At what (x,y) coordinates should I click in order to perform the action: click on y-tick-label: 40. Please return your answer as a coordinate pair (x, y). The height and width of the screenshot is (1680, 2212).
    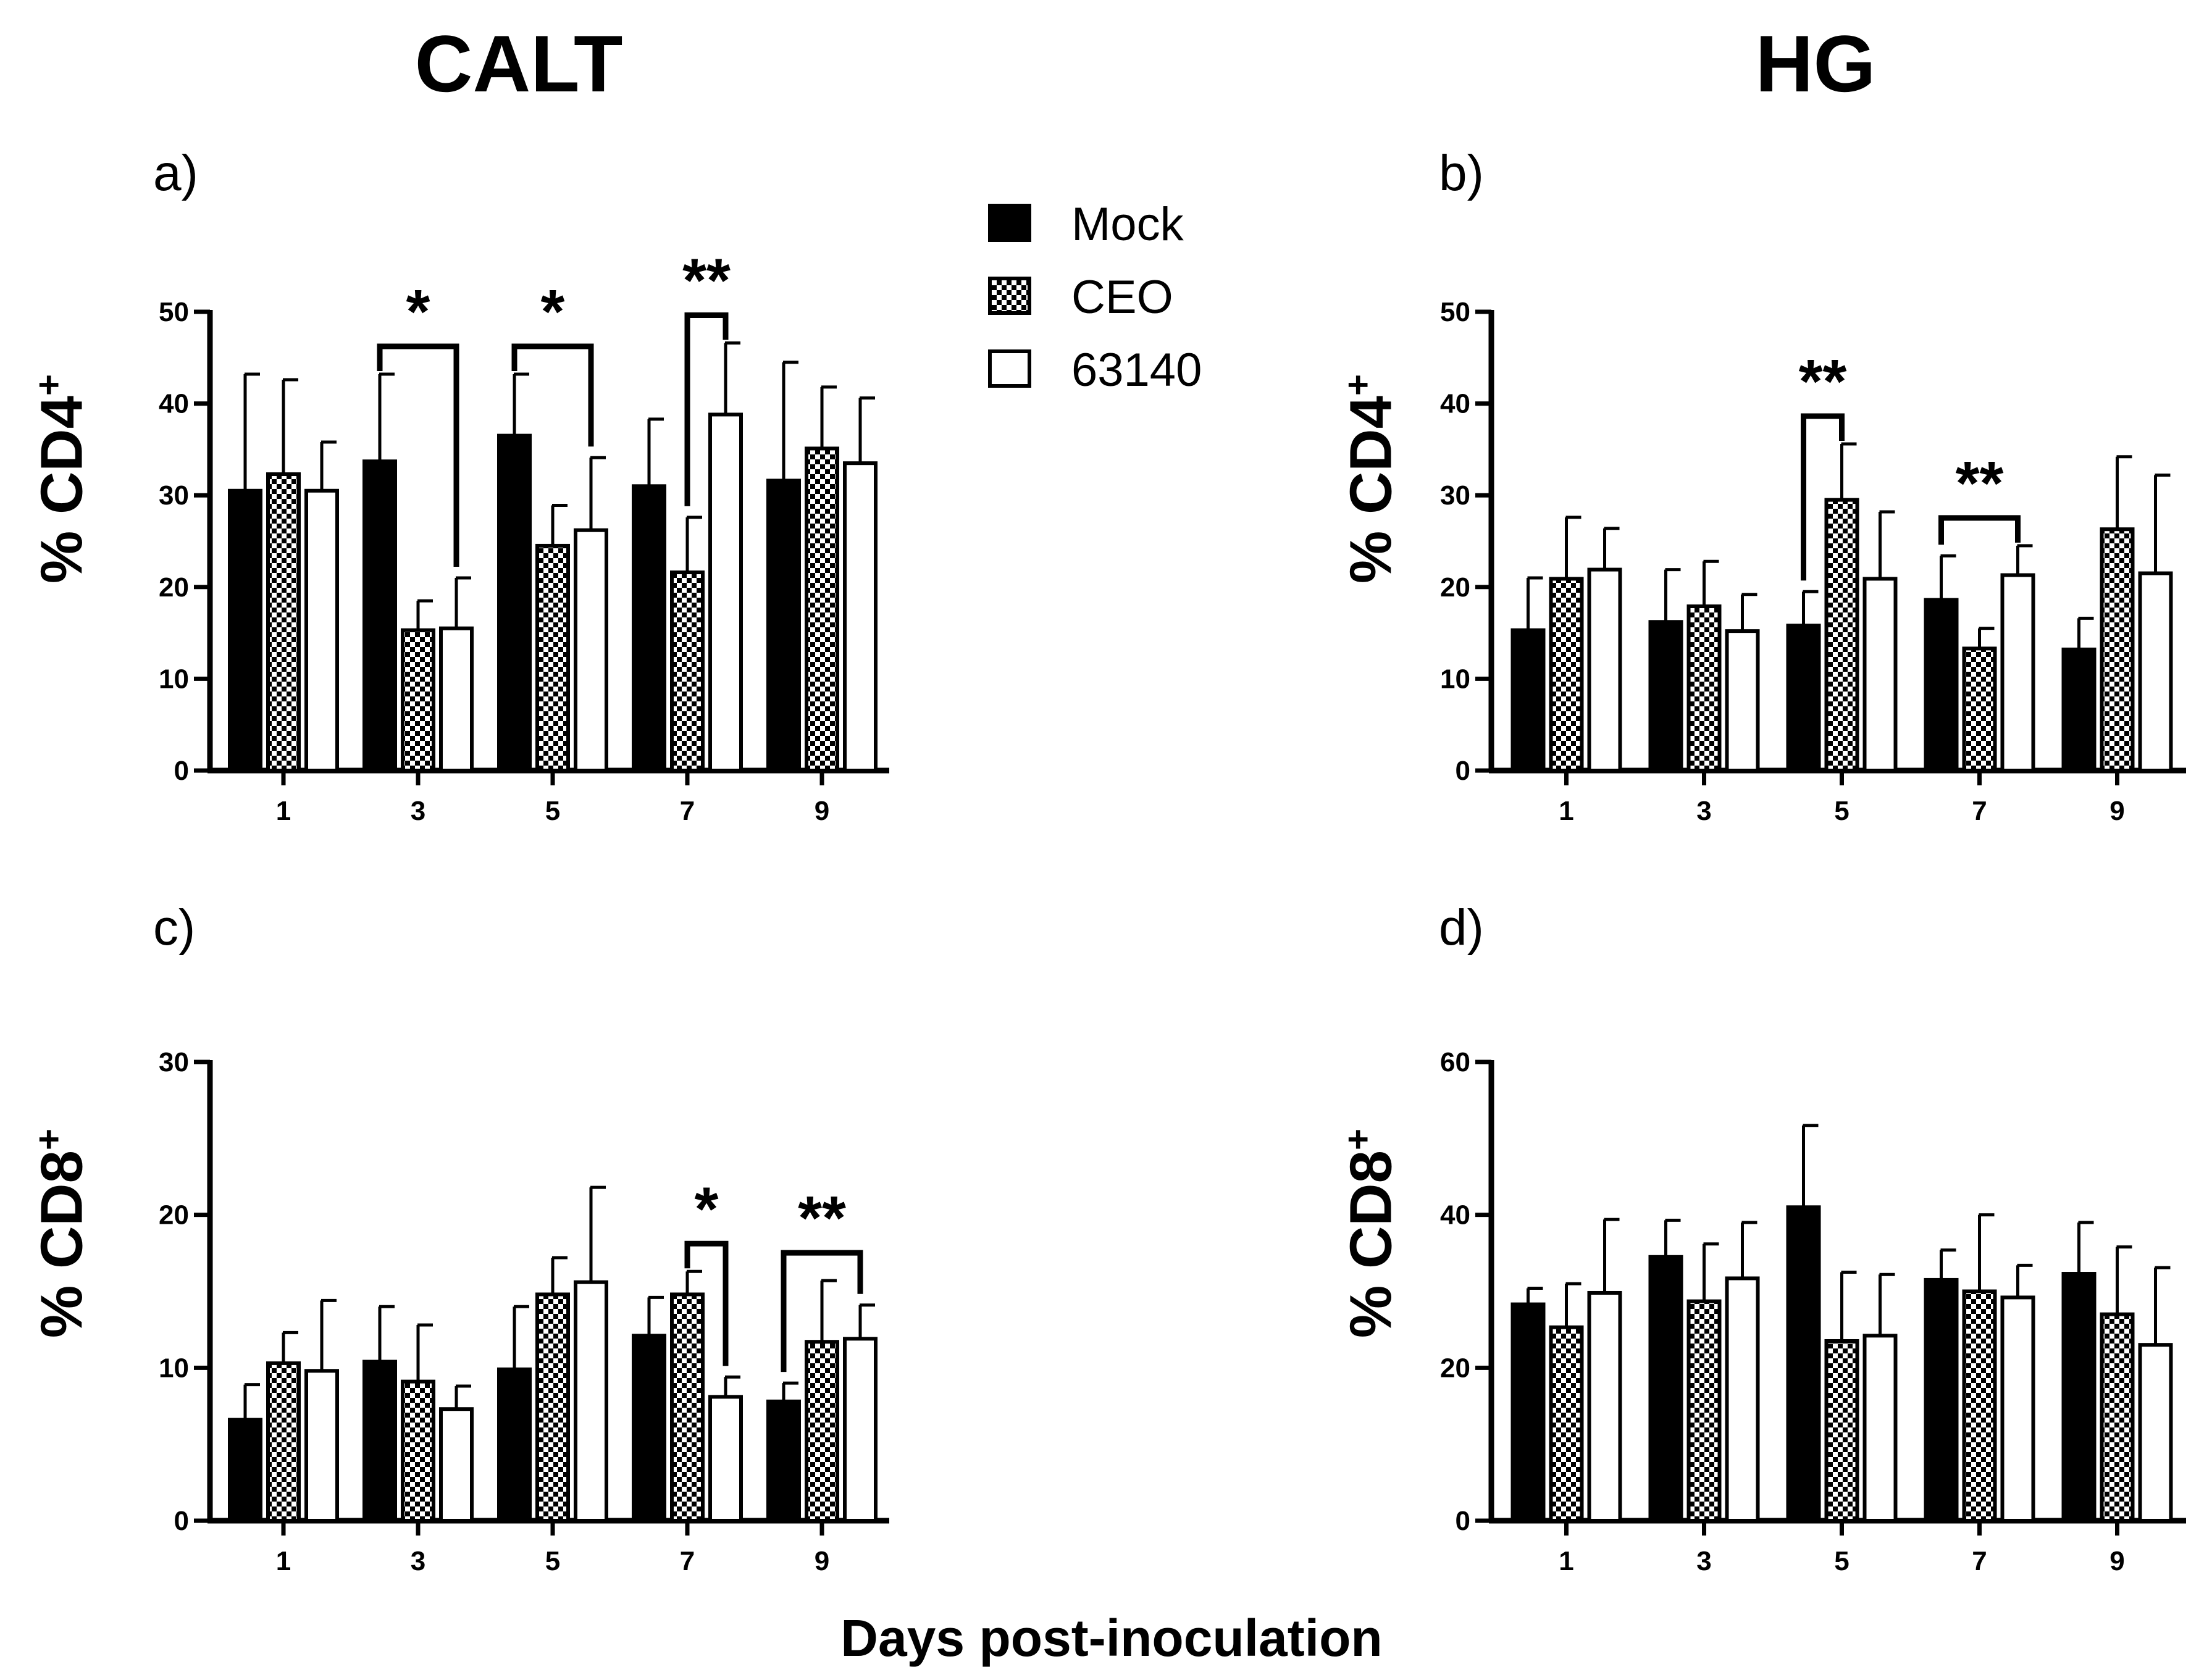
    Looking at the image, I should click on (1455, 404).